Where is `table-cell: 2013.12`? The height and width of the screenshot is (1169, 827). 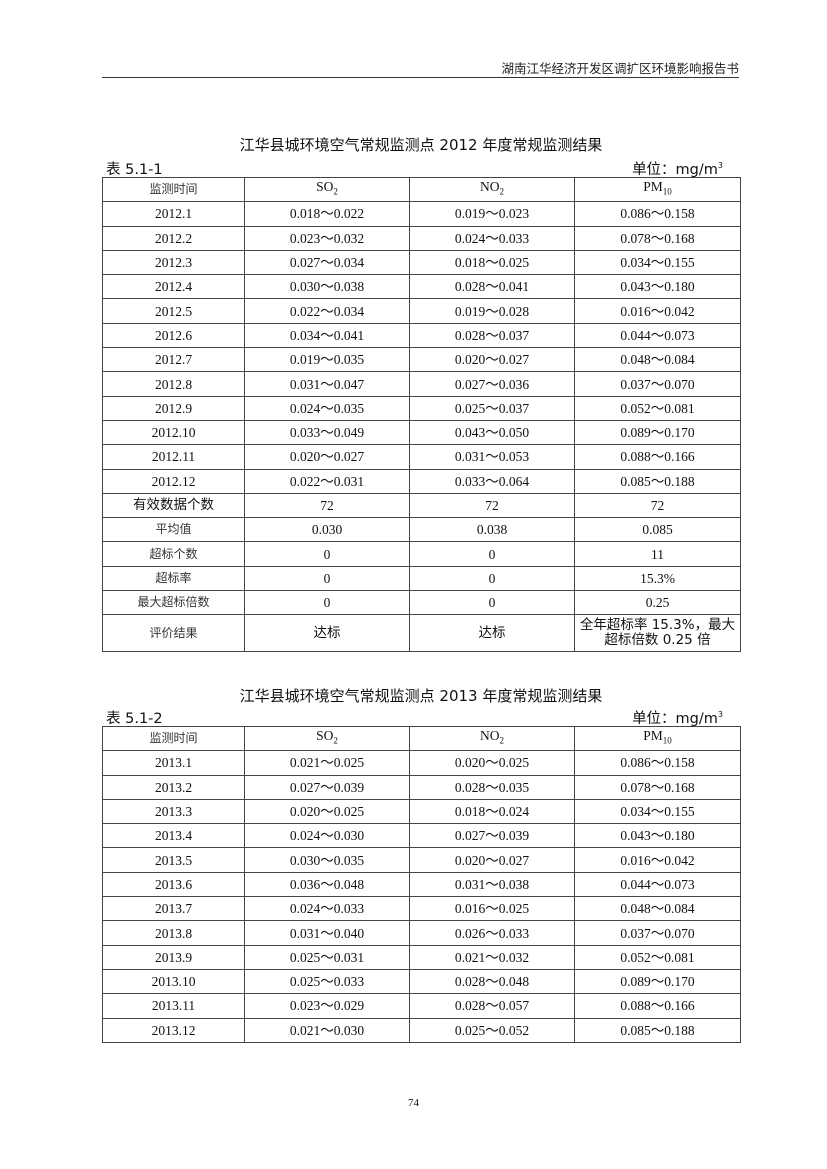 table-cell: 2013.12 is located at coordinates (173, 1030).